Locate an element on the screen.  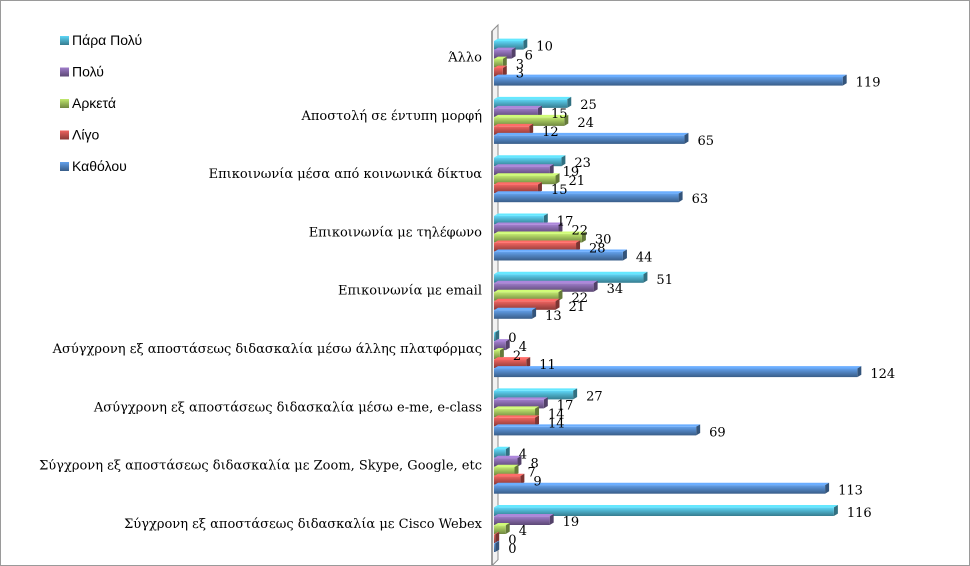
legend-item: Πάρα Πολύ is located at coordinates (101, 40).